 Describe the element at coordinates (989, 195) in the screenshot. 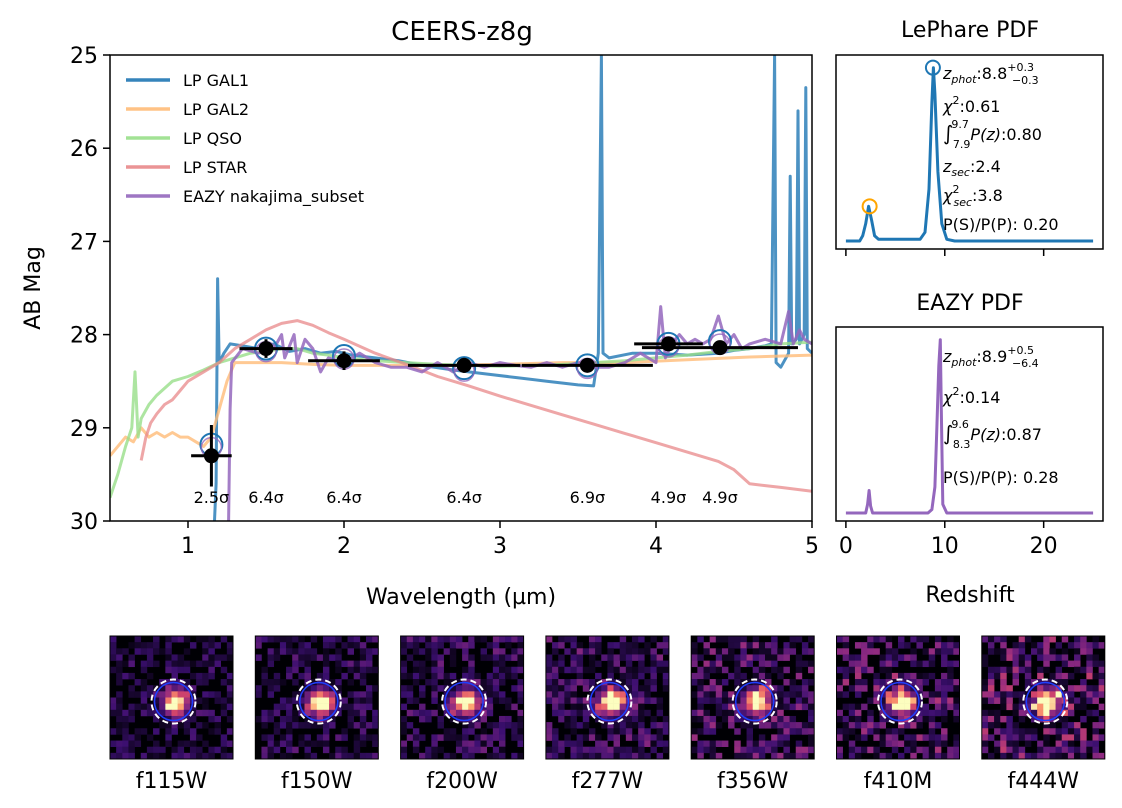

I see `annotation-part: 3.8` at that location.